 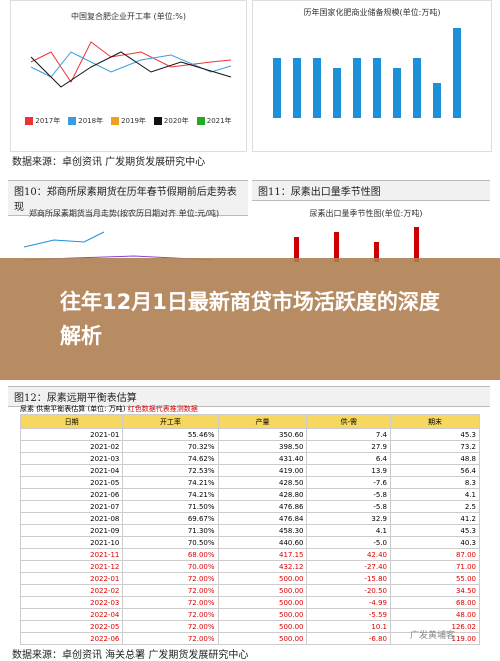 What do you see at coordinates (249, 434) in the screenshot?
I see `table-row: 2021-01 55.46% 350.60 7.4 45.3` at bounding box center [249, 434].